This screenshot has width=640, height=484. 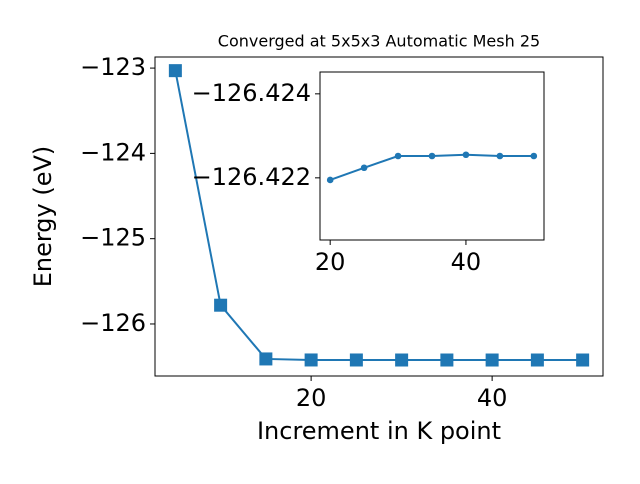 I want to click on y-tick-label: −124, so click(x=113, y=152).